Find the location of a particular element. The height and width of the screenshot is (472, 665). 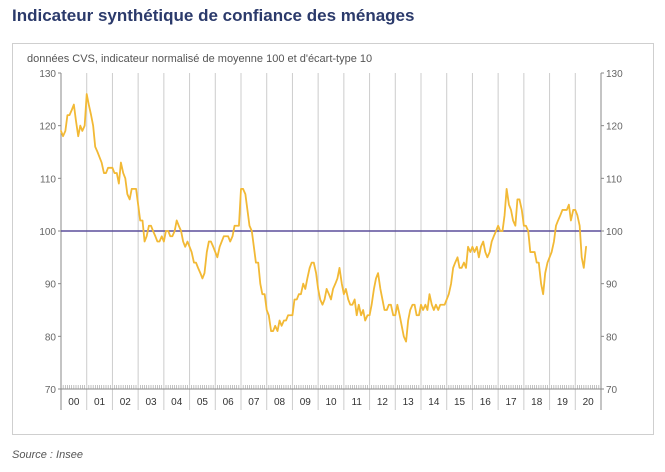

y-tick-label-left: 130 is located at coordinates (47, 74).